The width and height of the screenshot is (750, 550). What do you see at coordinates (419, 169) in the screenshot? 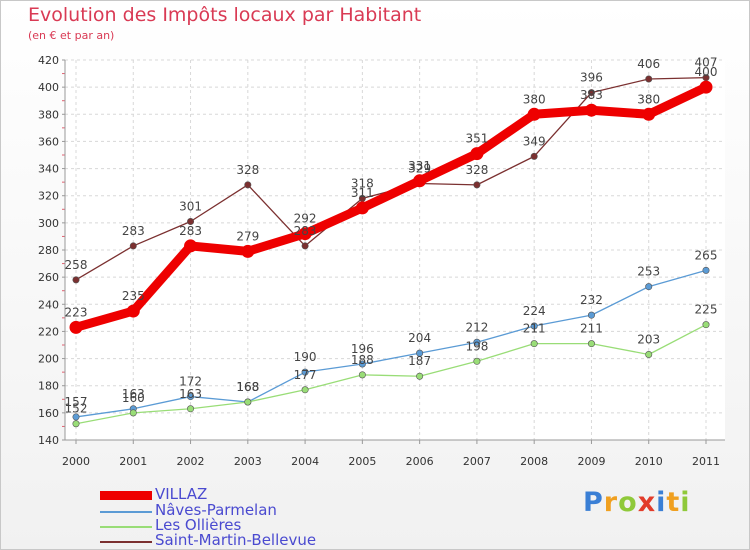
I see `data-label-saint-martin-bellevue: 329` at bounding box center [419, 169].